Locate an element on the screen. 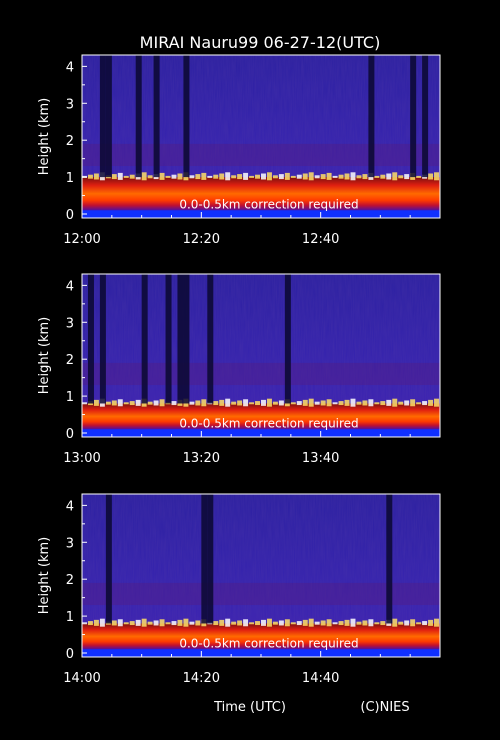 The width and height of the screenshot is (500, 740). credit-label: (C)NIES is located at coordinates (384, 707).